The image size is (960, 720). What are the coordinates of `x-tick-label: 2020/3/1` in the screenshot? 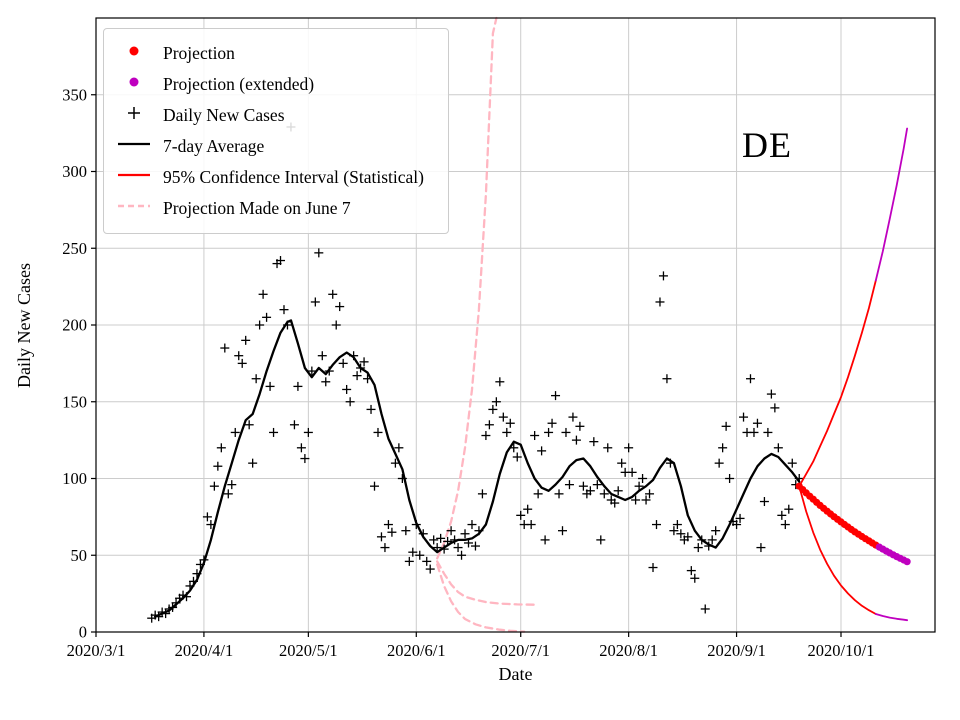 It's located at (96, 650).